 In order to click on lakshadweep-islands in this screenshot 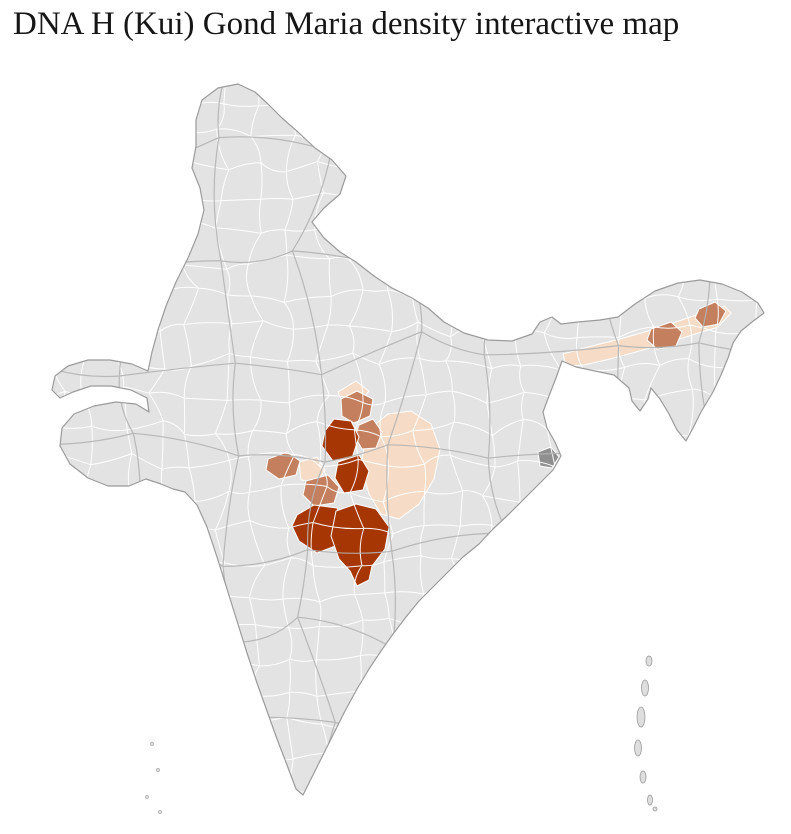, I will do `click(153, 778)`.